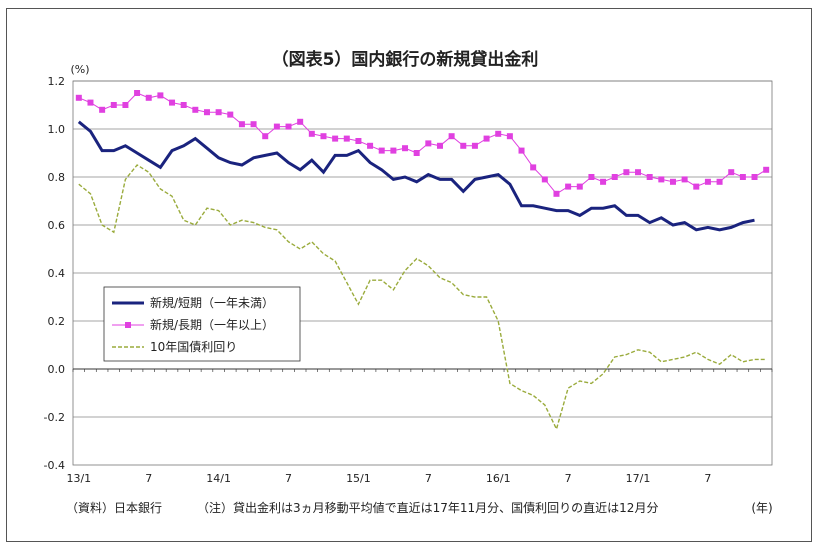  What do you see at coordinates (218, 478) in the screenshot?
I see `x-tick-label: 14/1` at bounding box center [218, 478].